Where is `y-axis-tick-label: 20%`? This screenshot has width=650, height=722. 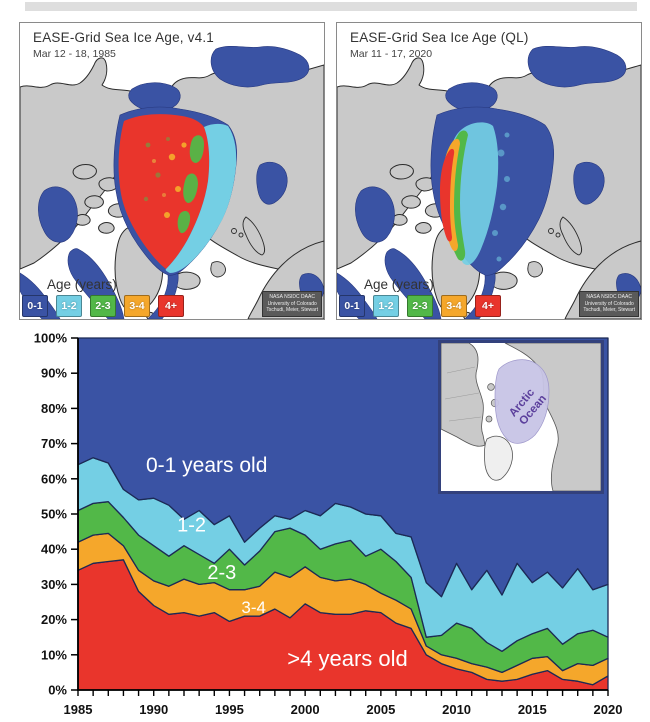 y-axis-tick-label: 20% is located at coordinates (54, 619).